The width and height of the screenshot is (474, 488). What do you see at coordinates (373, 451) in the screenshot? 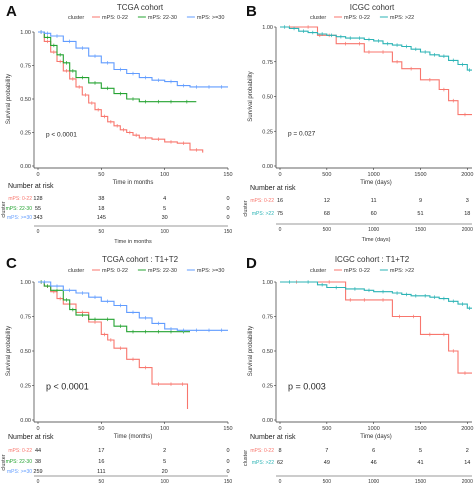
I see `risk-value: 6` at bounding box center [373, 451].